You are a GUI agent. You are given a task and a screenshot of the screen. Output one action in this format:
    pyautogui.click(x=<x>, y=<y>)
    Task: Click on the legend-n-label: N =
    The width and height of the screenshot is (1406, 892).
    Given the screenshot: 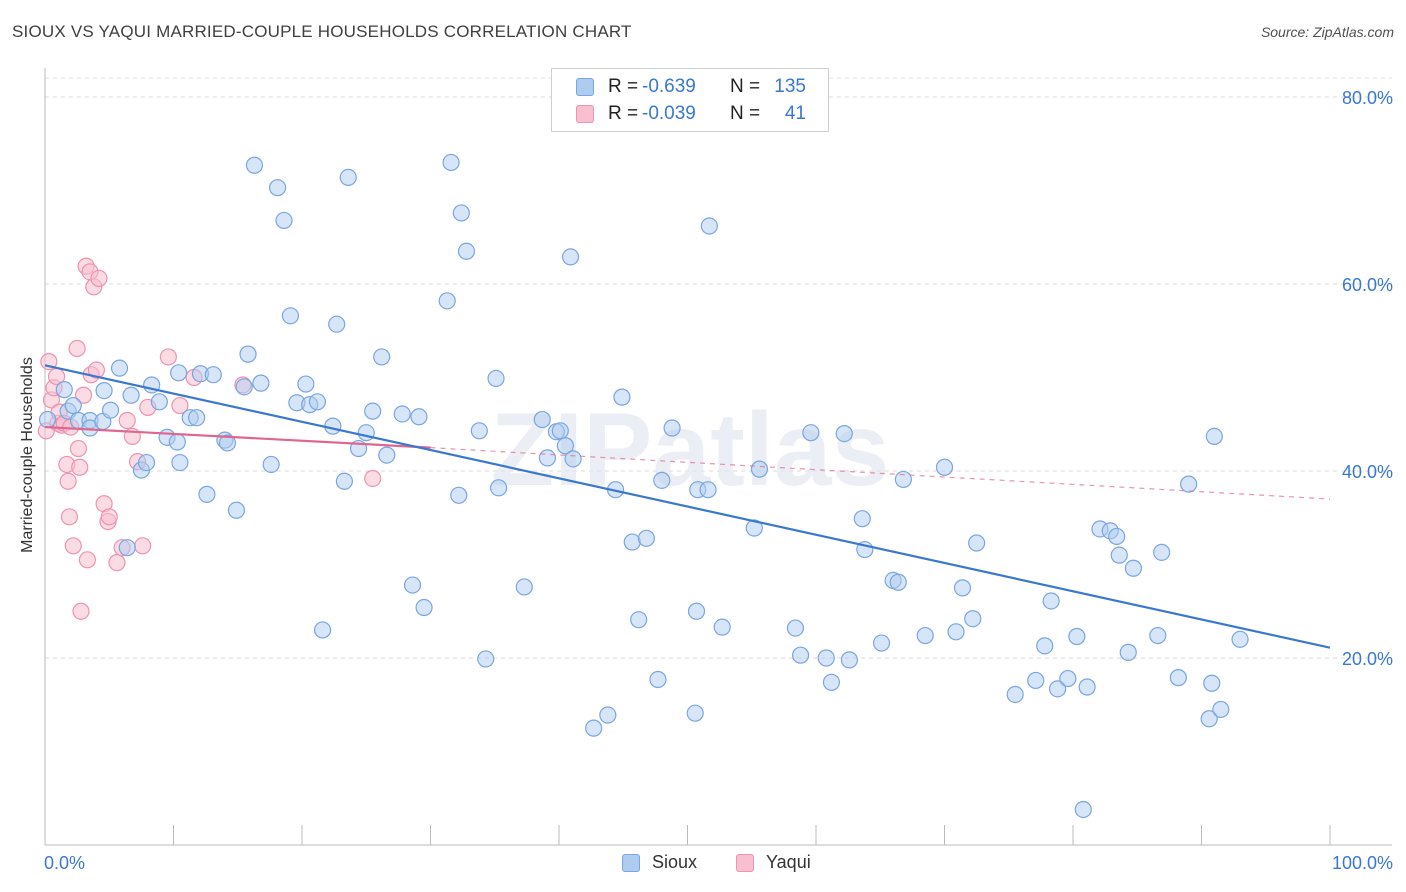 What is the action you would take?
    pyautogui.click(x=745, y=113)
    